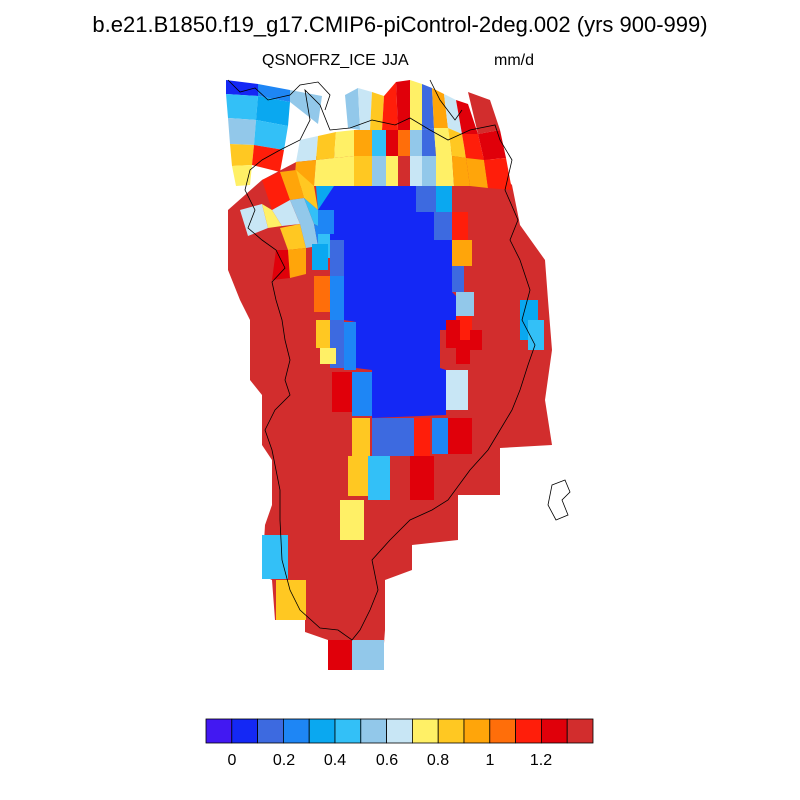  What do you see at coordinates (284, 760) in the screenshot?
I see `colorbar-tick-label: 0.2` at bounding box center [284, 760].